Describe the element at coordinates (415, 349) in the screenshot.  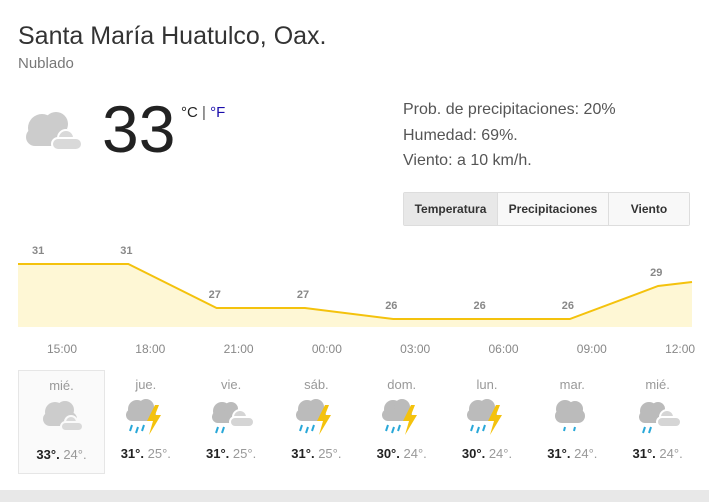
I see `x-tick-label: 03:00` at that location.